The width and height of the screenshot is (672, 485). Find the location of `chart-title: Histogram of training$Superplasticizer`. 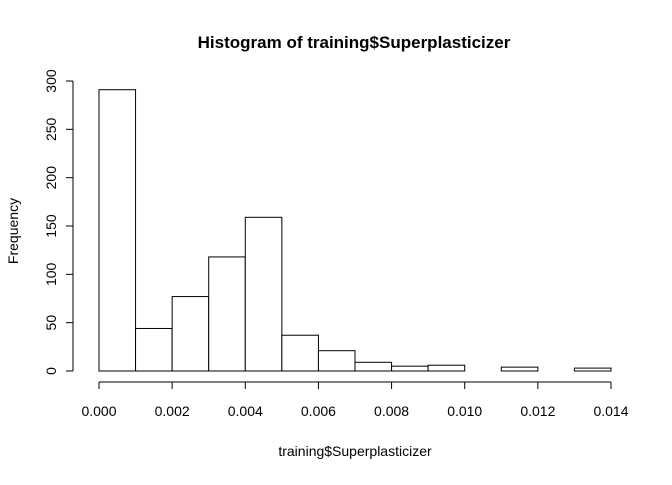

chart-title: Histogram of training$Superplasticizer is located at coordinates (354, 42).